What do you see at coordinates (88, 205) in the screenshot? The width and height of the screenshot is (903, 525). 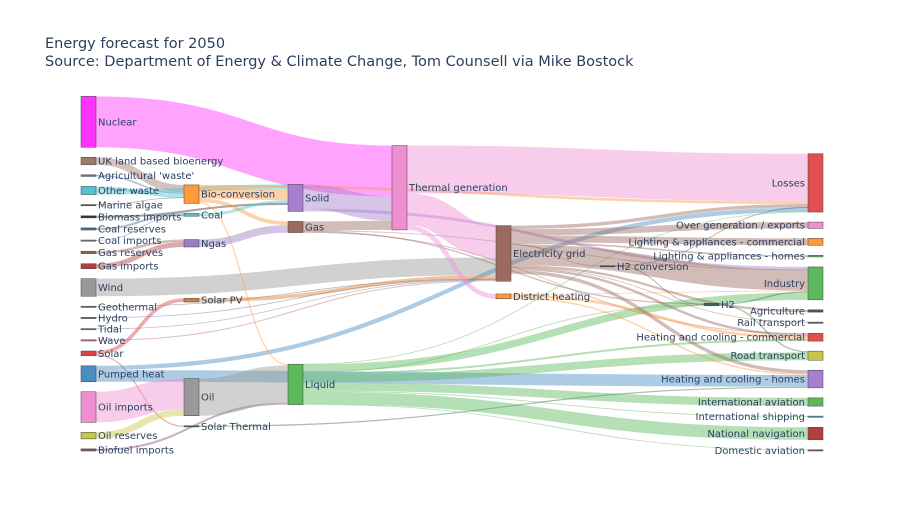 I see `node-marine-algae` at bounding box center [88, 205].